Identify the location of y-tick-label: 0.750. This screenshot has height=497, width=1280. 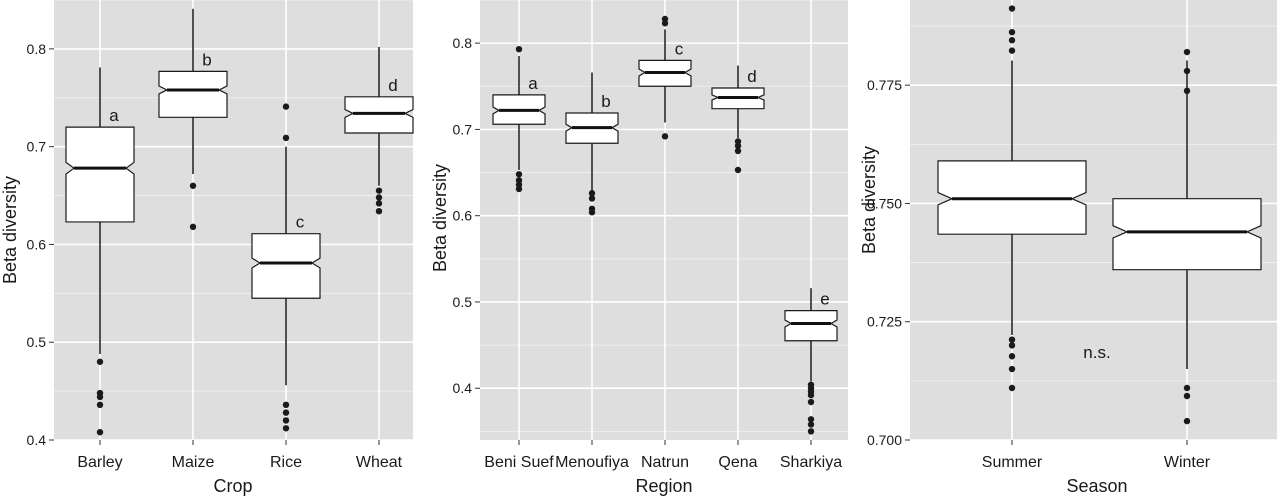
(884, 203).